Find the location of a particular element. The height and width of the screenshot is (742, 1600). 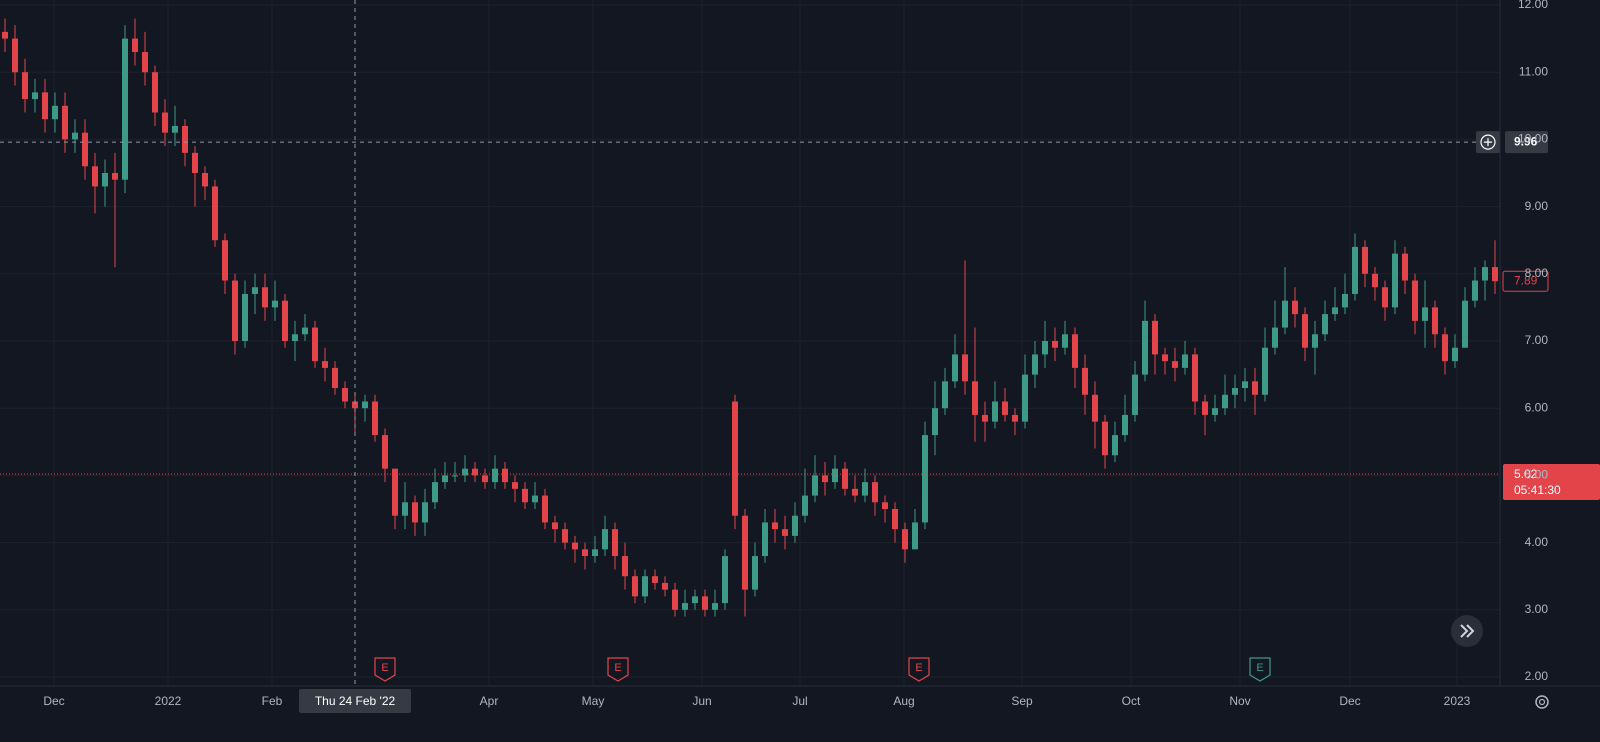

y-tick-label: 6.00 is located at coordinates (1537, 407).